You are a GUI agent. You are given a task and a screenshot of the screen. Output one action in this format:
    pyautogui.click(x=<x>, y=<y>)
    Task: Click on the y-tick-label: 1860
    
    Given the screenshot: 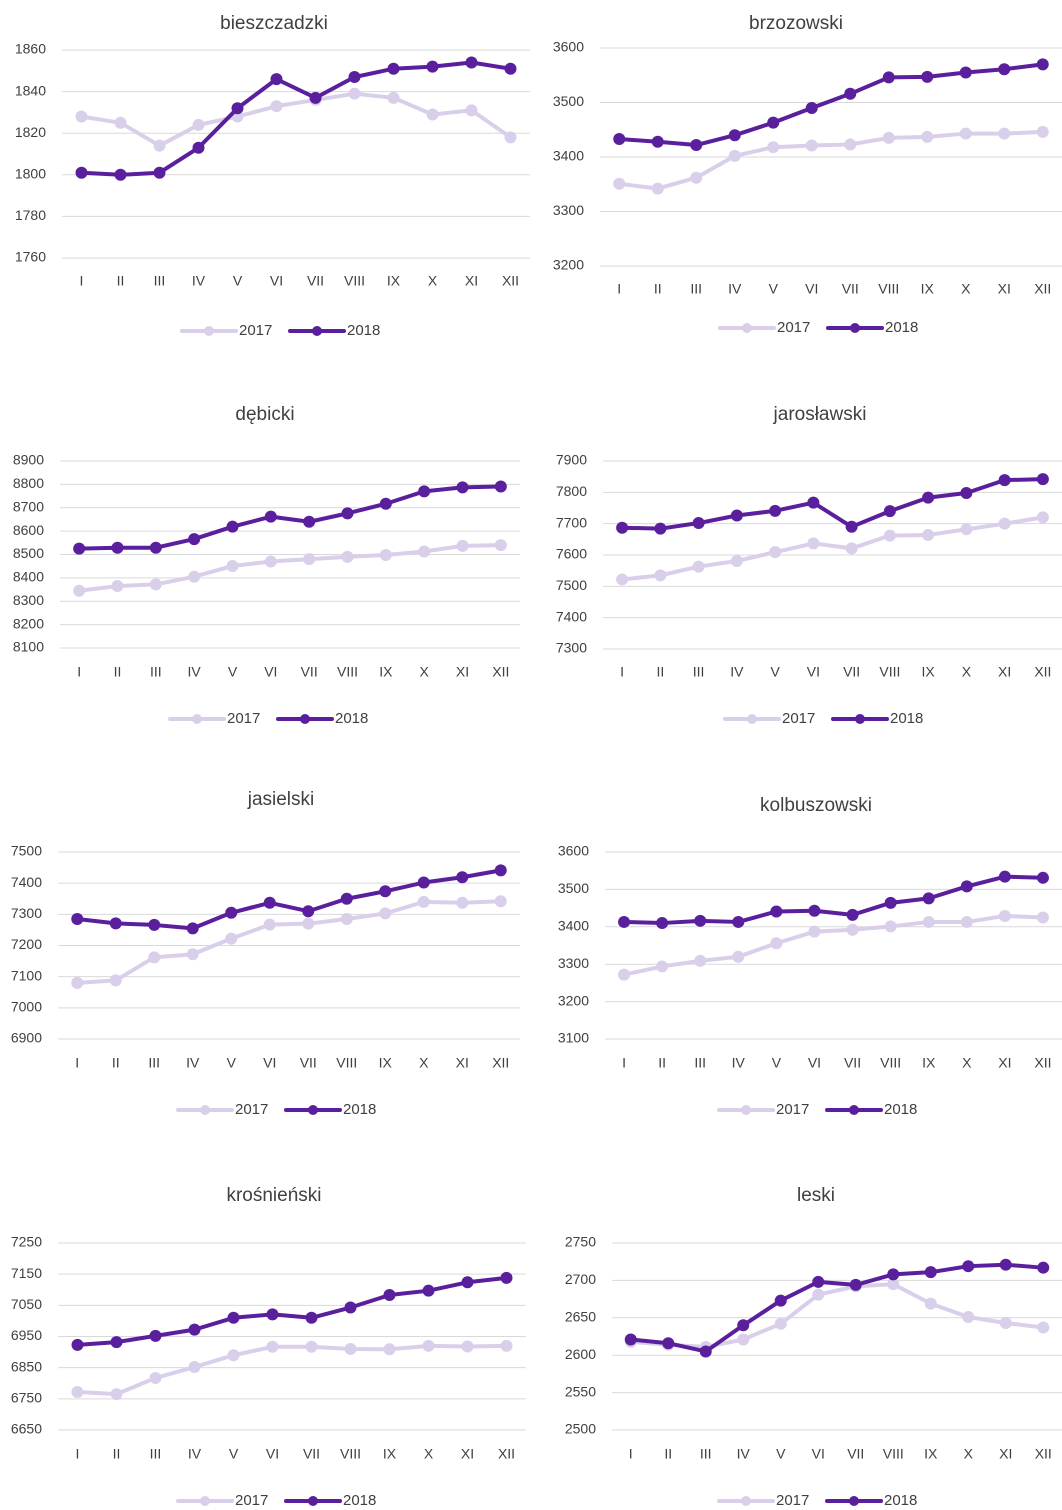 What is the action you would take?
    pyautogui.click(x=30, y=49)
    